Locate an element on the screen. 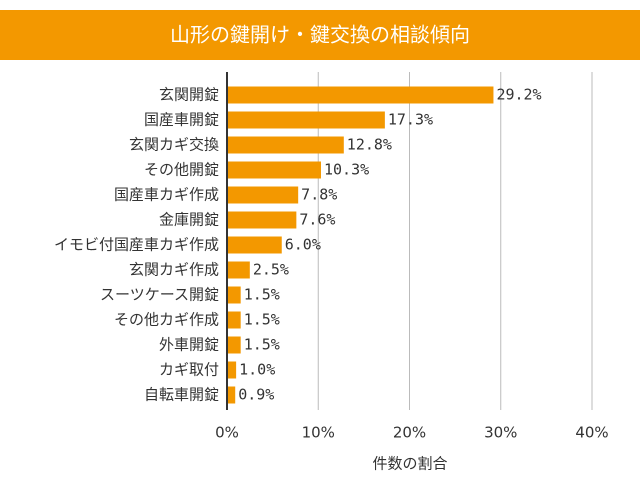 The image size is (640, 480). value-label: 12.8% is located at coordinates (369, 145).